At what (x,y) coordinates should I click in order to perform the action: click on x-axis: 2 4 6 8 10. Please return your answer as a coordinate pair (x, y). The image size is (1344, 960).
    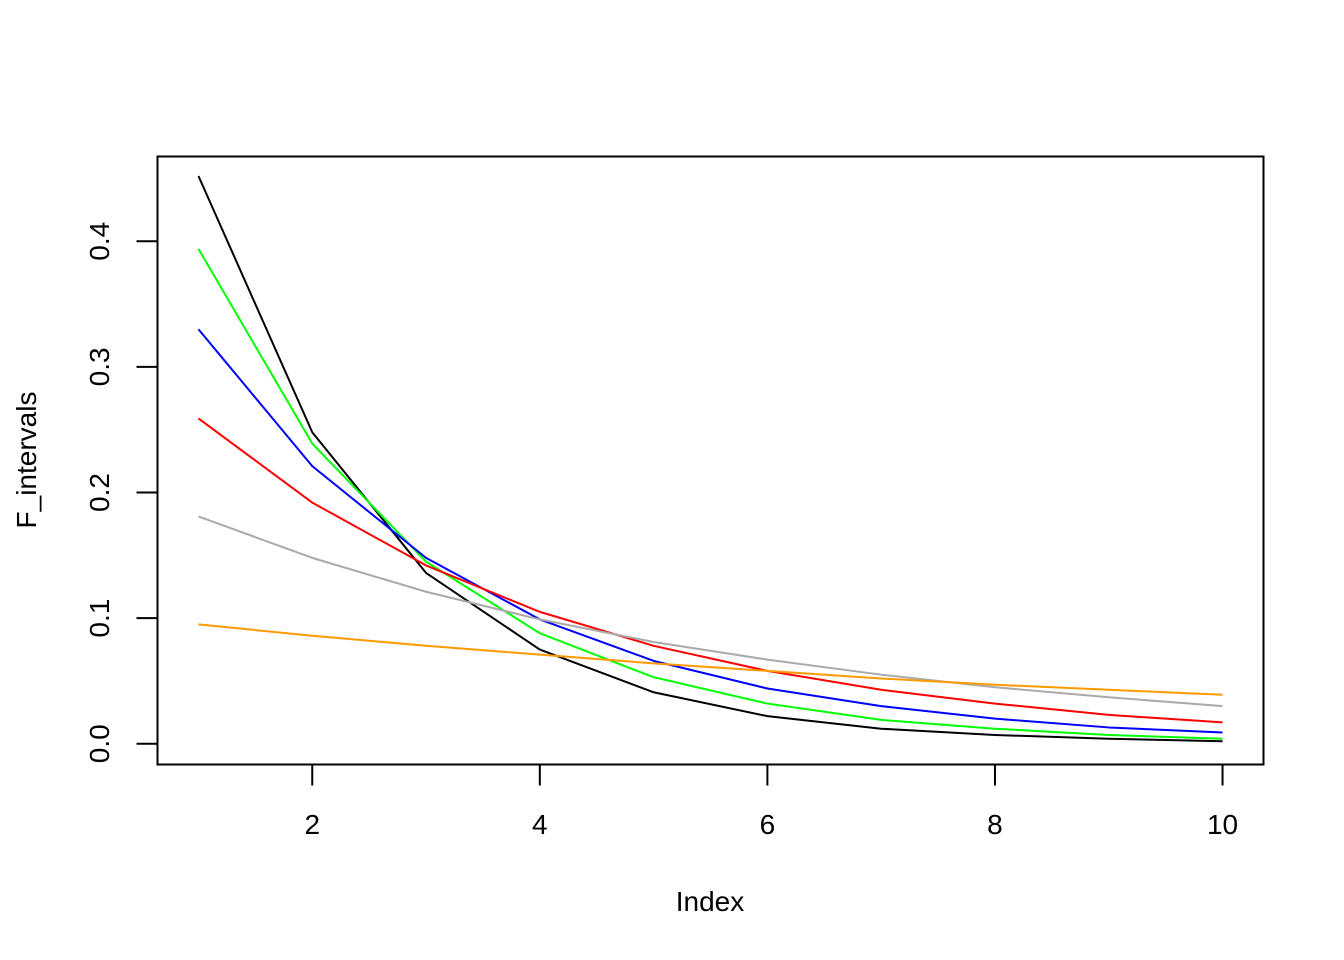
    Looking at the image, I should click on (771, 801).